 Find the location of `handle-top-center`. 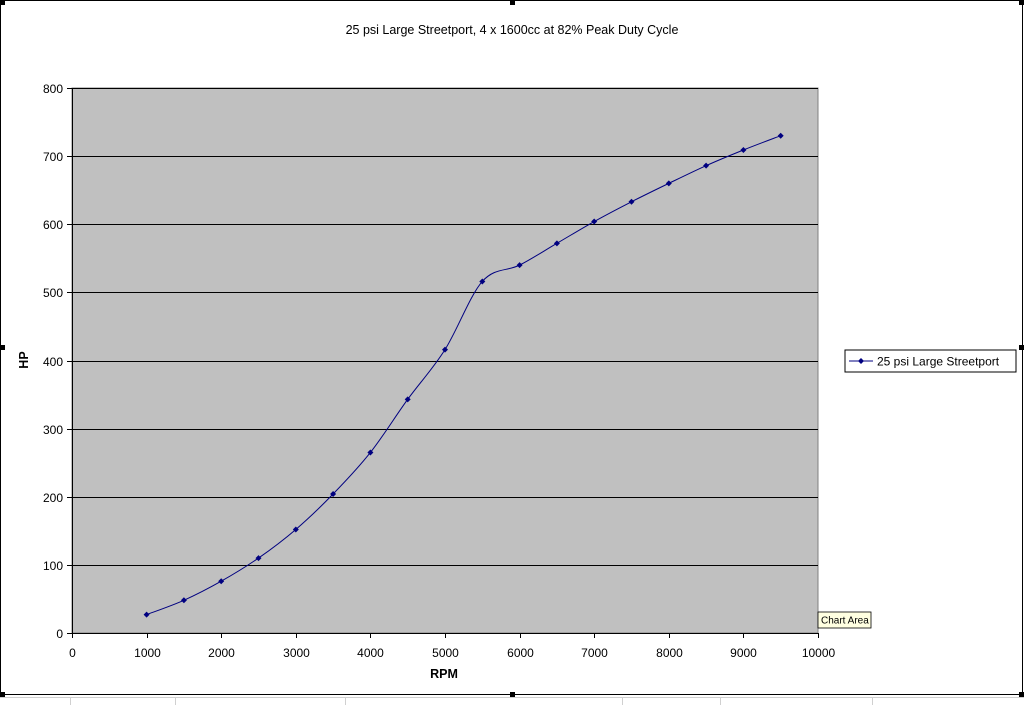

handle-top-center is located at coordinates (512, 2).